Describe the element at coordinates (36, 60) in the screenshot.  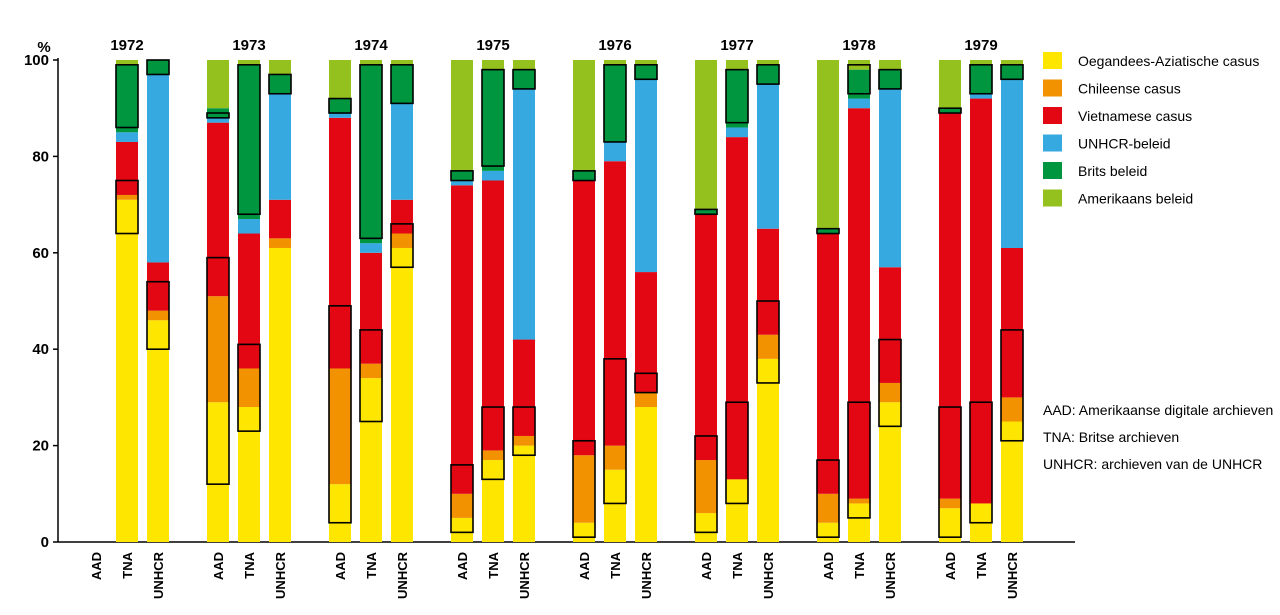
I see `y-tick-label: 100` at that location.